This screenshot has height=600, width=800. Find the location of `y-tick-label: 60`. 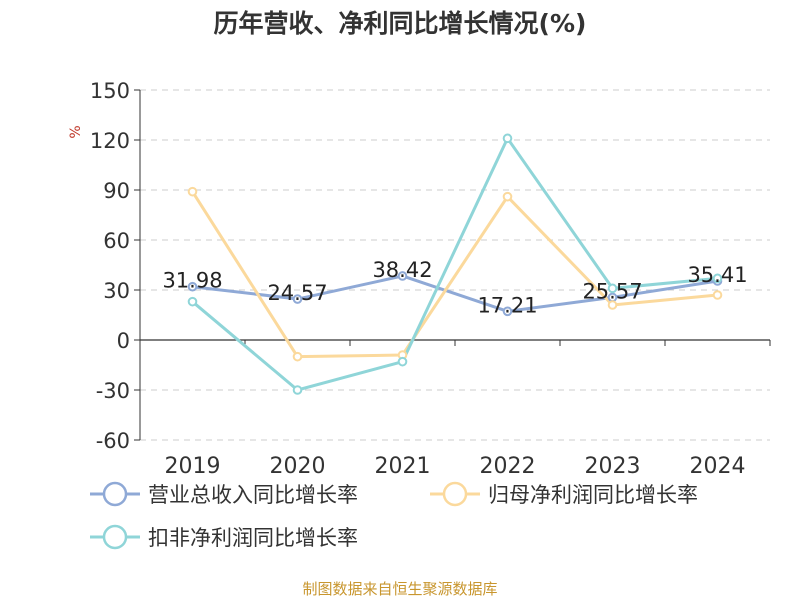

y-tick-label: 60 is located at coordinates (116, 241).